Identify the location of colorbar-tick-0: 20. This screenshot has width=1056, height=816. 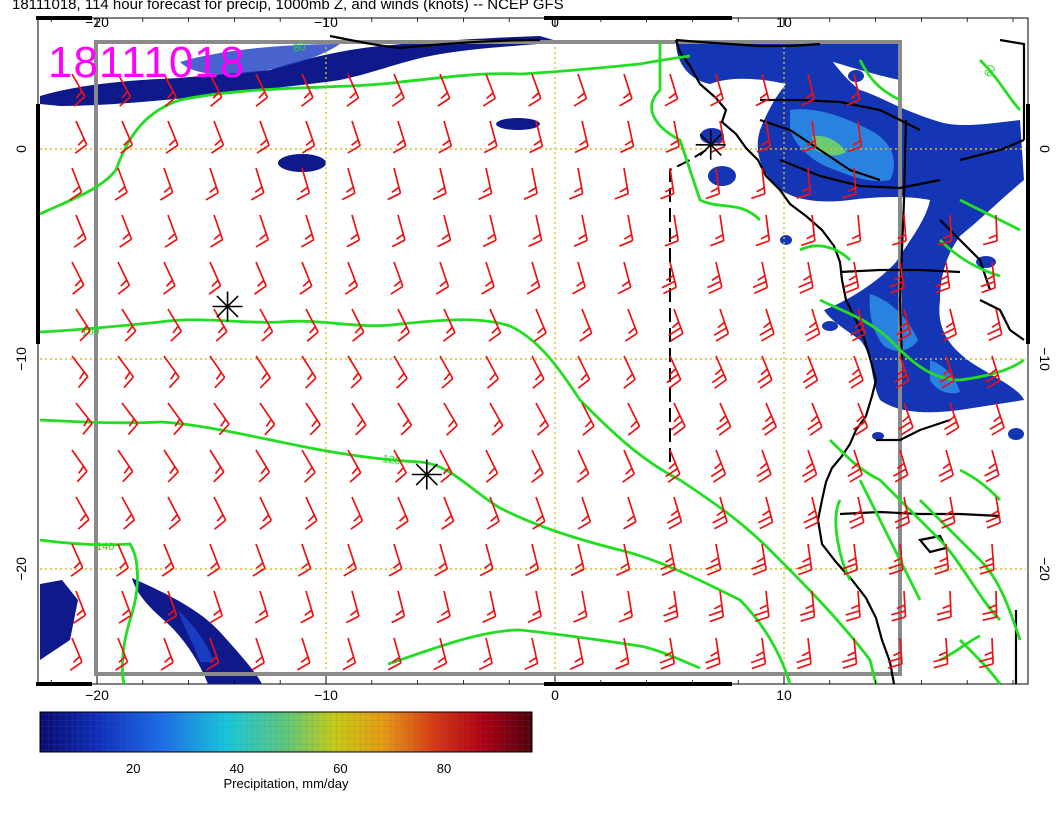
(133, 768).